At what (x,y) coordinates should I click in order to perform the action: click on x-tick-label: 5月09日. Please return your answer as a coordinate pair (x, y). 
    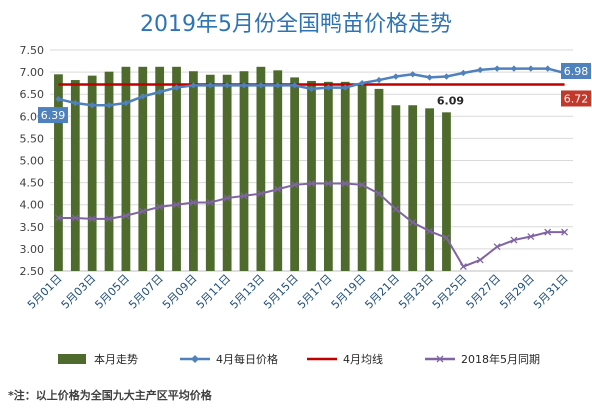
    Looking at the image, I should click on (180, 292).